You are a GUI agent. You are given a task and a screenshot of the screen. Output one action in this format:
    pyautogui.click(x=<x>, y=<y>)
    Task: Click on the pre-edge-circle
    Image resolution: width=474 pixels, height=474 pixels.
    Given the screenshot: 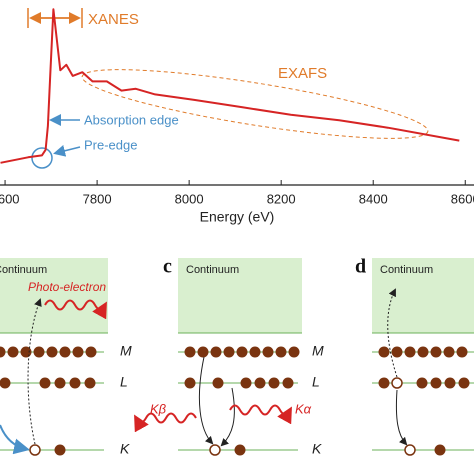 What is the action you would take?
    pyautogui.click(x=42, y=158)
    